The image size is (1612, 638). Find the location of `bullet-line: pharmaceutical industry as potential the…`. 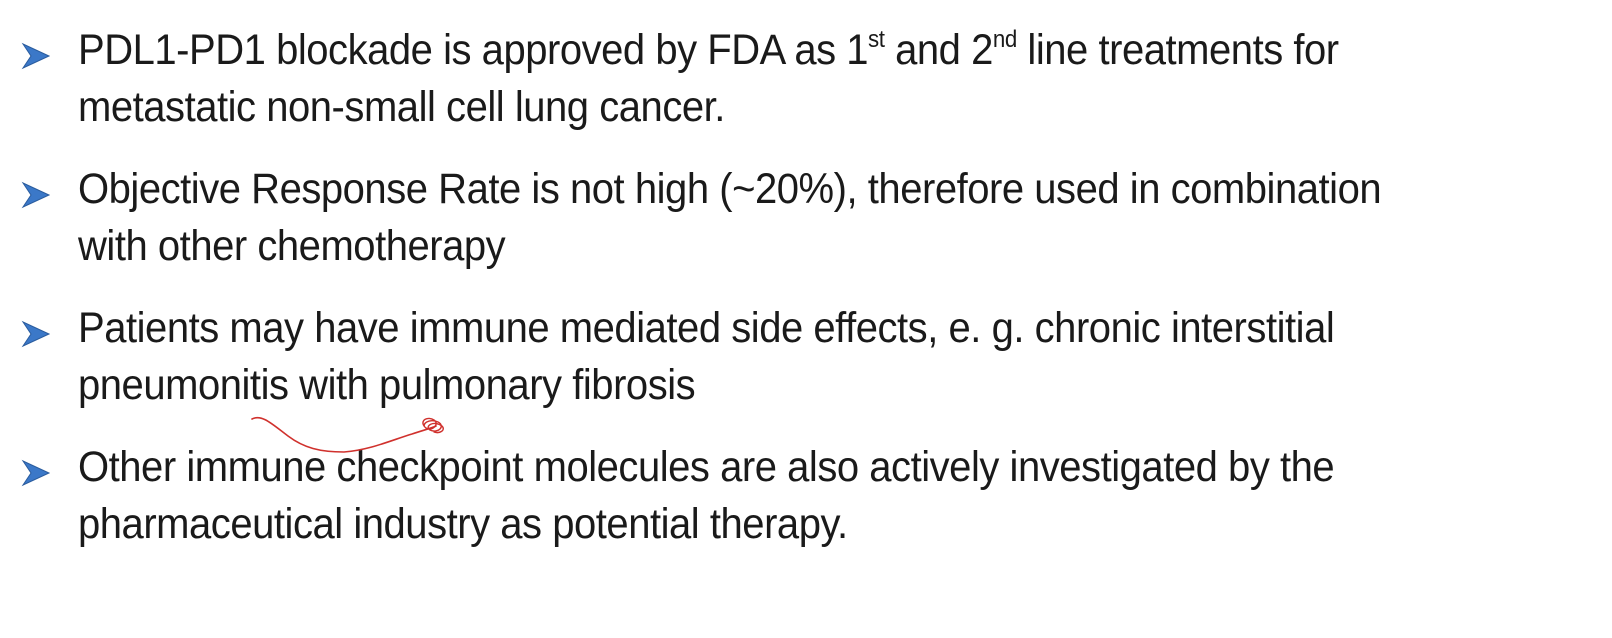

bullet-line: pharmaceutical industry as potential the… is located at coordinates (463, 524).